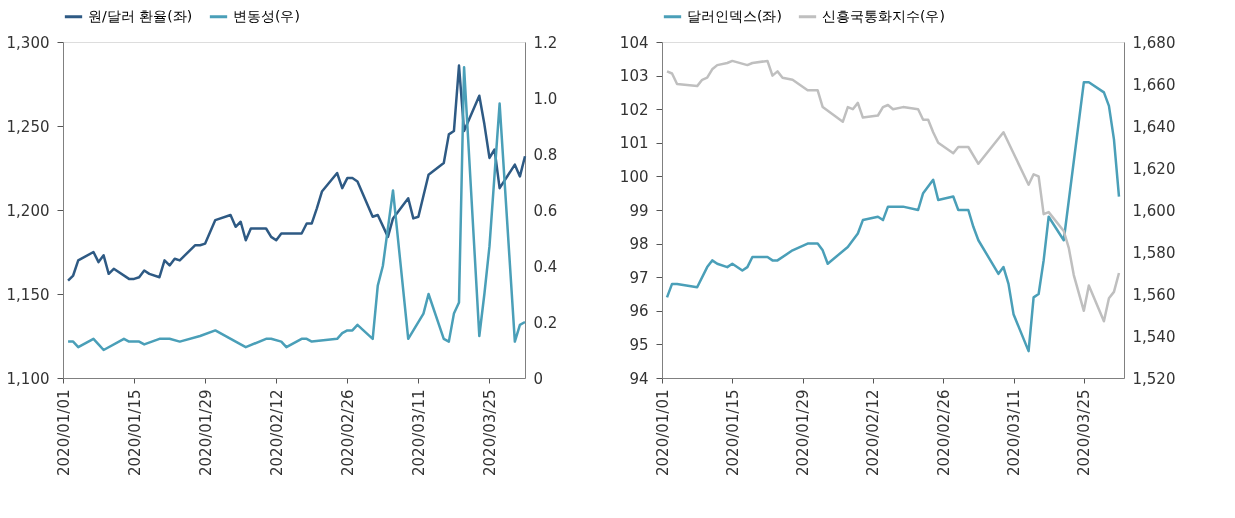  I want to click on y2-tick-label: 1,620, so click(1154, 168).